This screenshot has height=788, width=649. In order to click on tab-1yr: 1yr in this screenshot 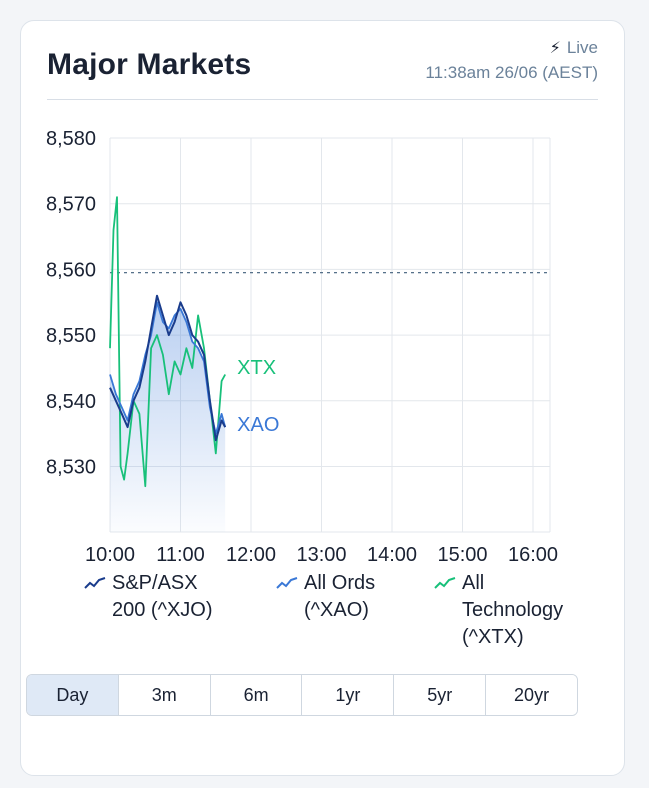, I will do `click(348, 695)`.